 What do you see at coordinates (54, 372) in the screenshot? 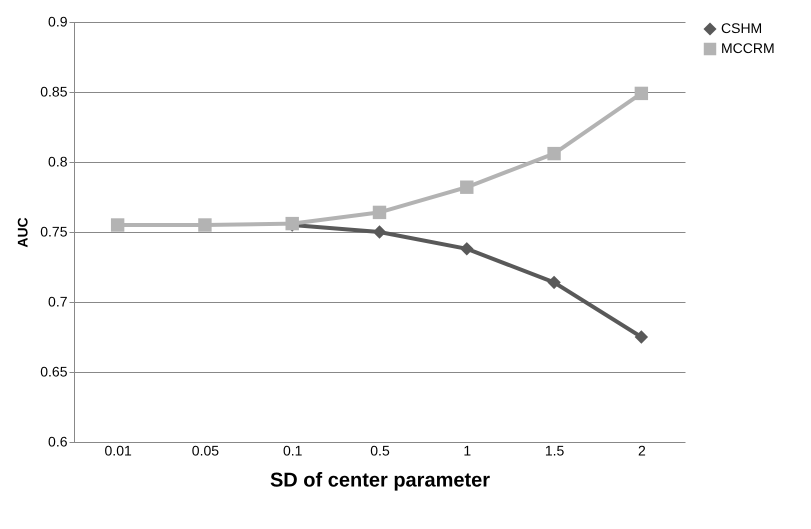
I see `y-tick-label: 0.65` at bounding box center [54, 372].